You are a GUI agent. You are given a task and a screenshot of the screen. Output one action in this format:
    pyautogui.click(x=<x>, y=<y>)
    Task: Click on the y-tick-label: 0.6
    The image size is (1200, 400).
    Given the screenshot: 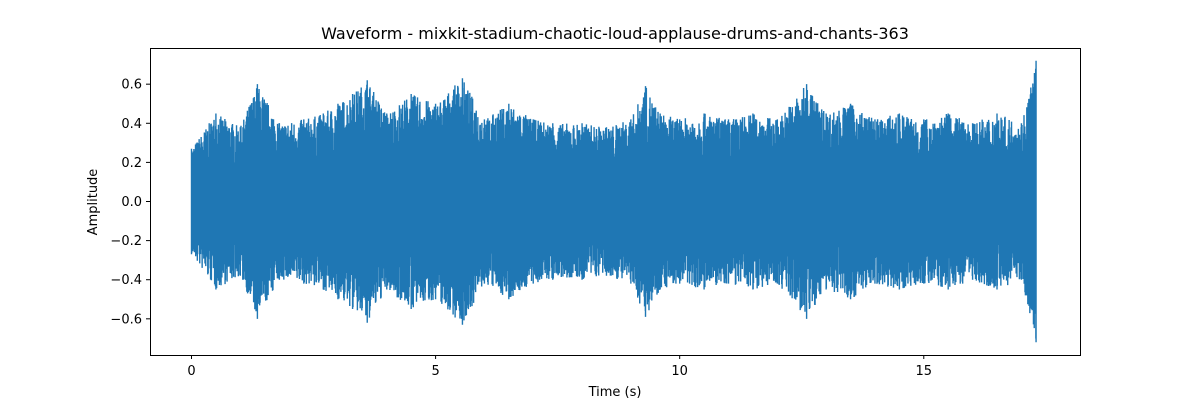 What is the action you would take?
    pyautogui.click(x=131, y=85)
    